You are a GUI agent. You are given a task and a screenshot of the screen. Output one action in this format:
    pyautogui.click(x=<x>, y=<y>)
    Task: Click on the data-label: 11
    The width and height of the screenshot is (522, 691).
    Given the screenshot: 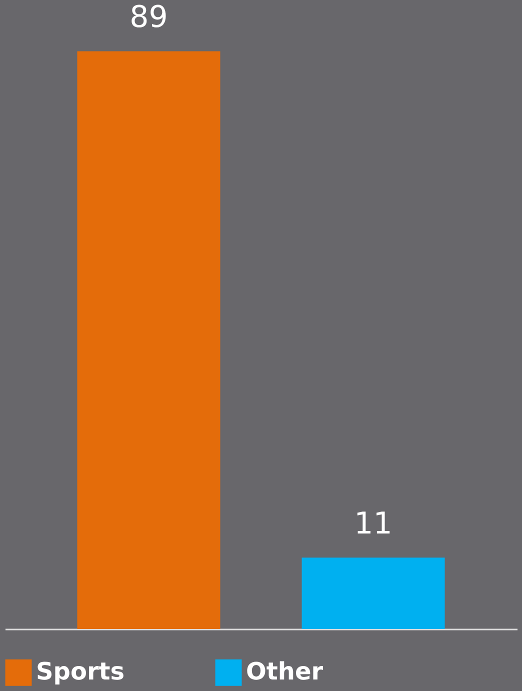 What is the action you would take?
    pyautogui.click(x=373, y=524)
    